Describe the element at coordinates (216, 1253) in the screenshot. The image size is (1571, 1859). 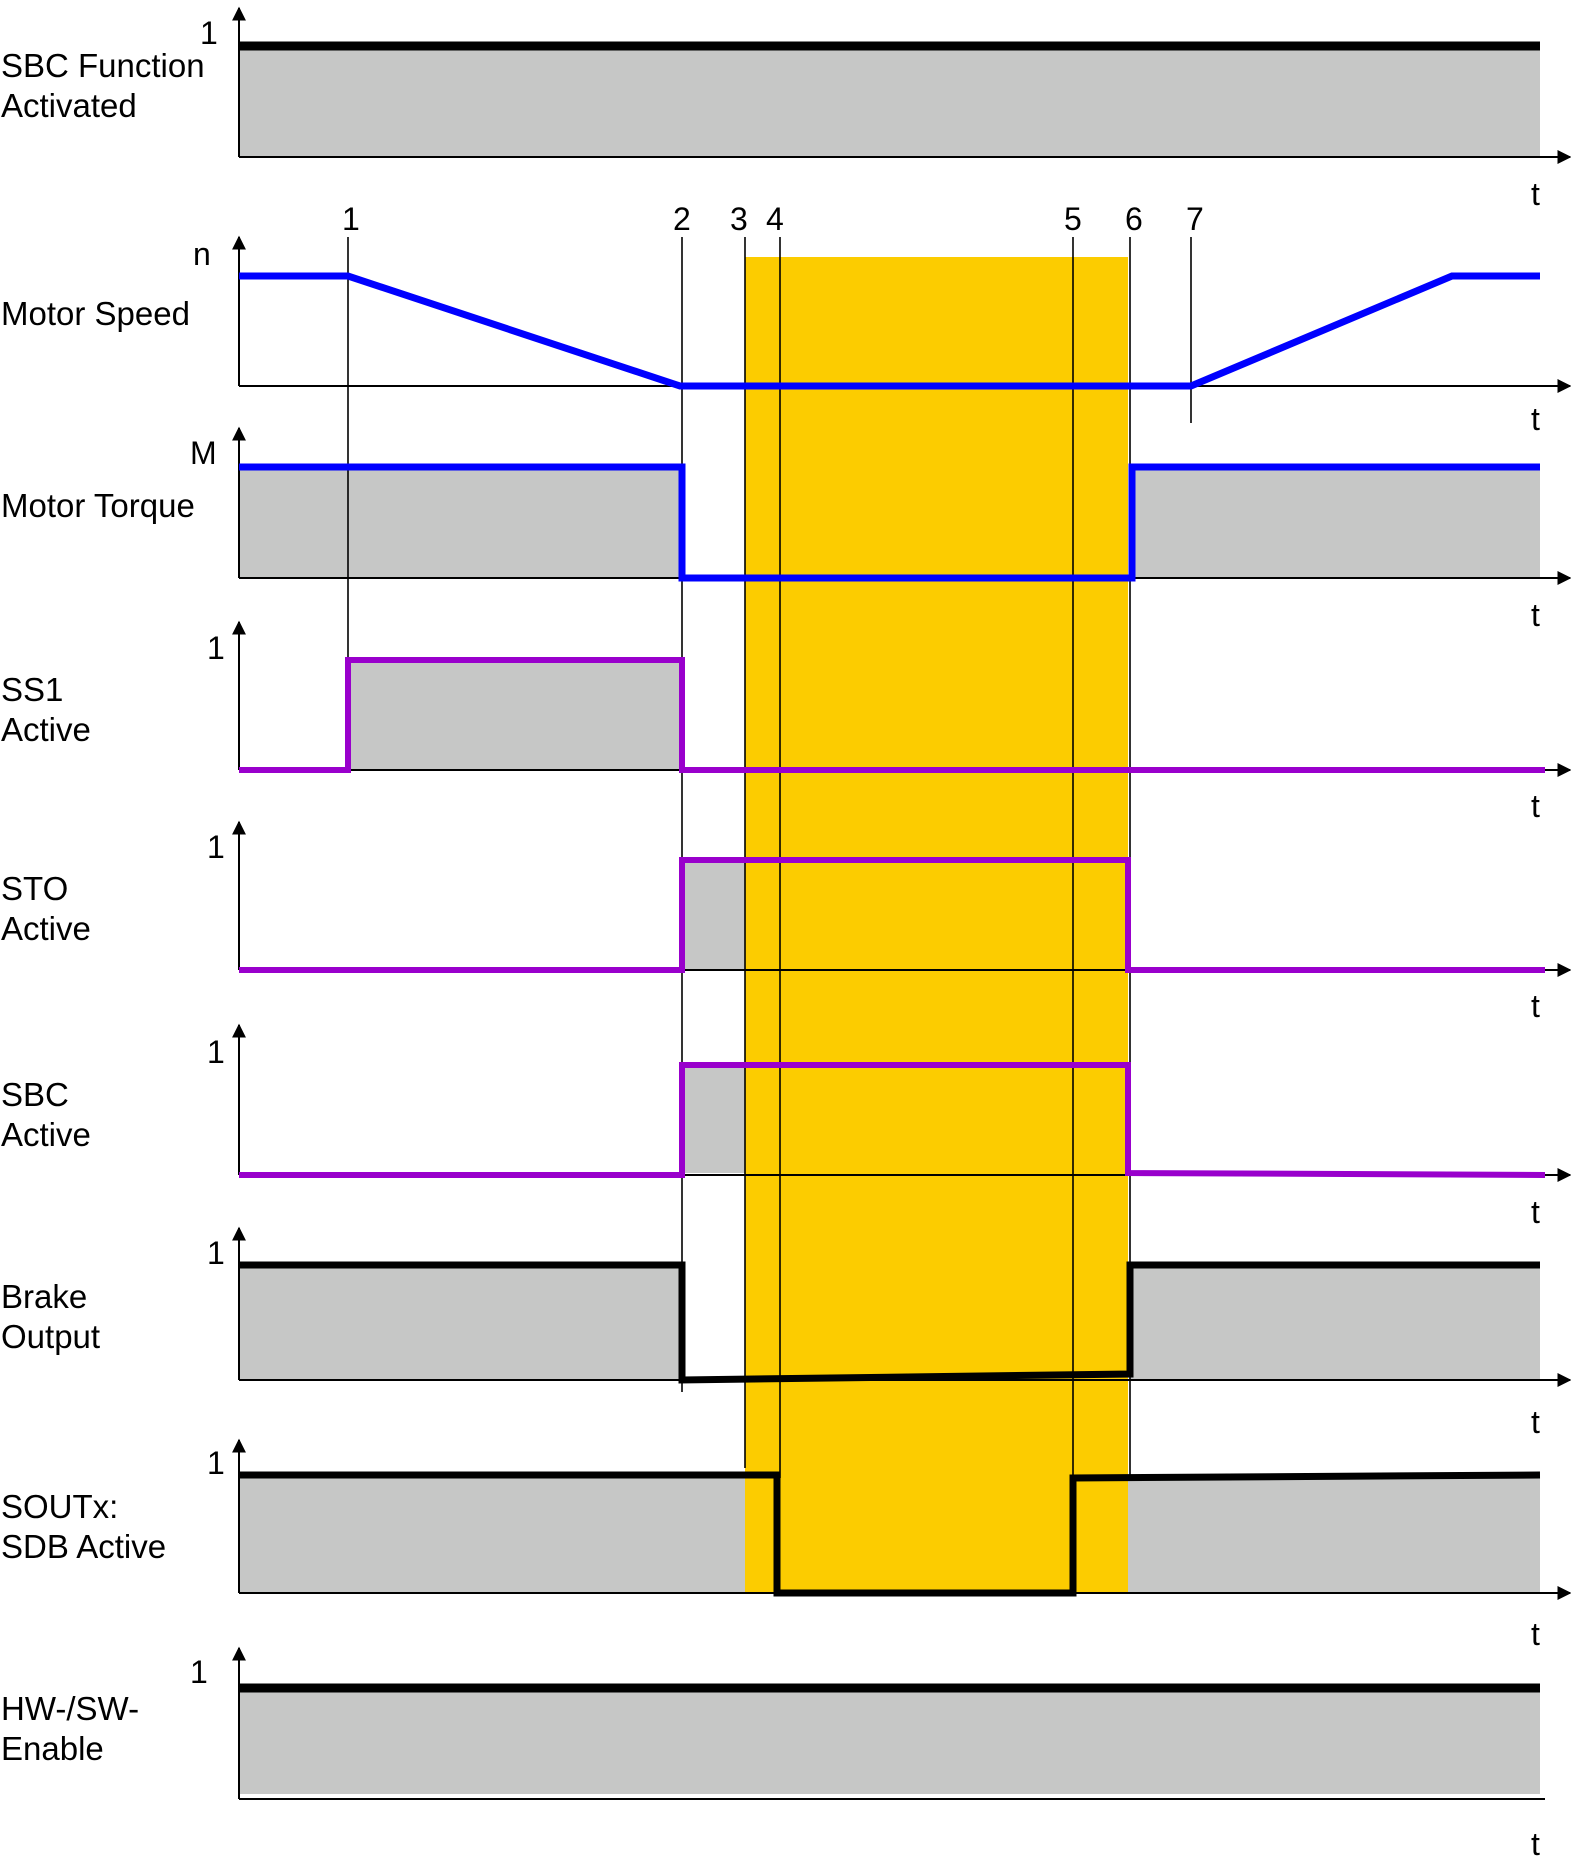
I see `ylabel-brake: 1` at that location.